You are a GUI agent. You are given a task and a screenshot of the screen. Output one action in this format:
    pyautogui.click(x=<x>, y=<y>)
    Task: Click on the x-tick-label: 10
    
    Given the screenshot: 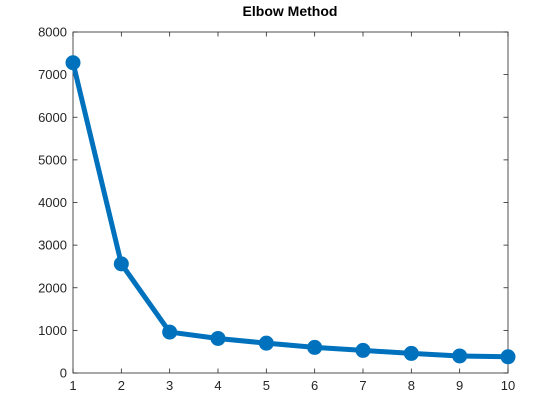 What is the action you would take?
    pyautogui.click(x=508, y=385)
    